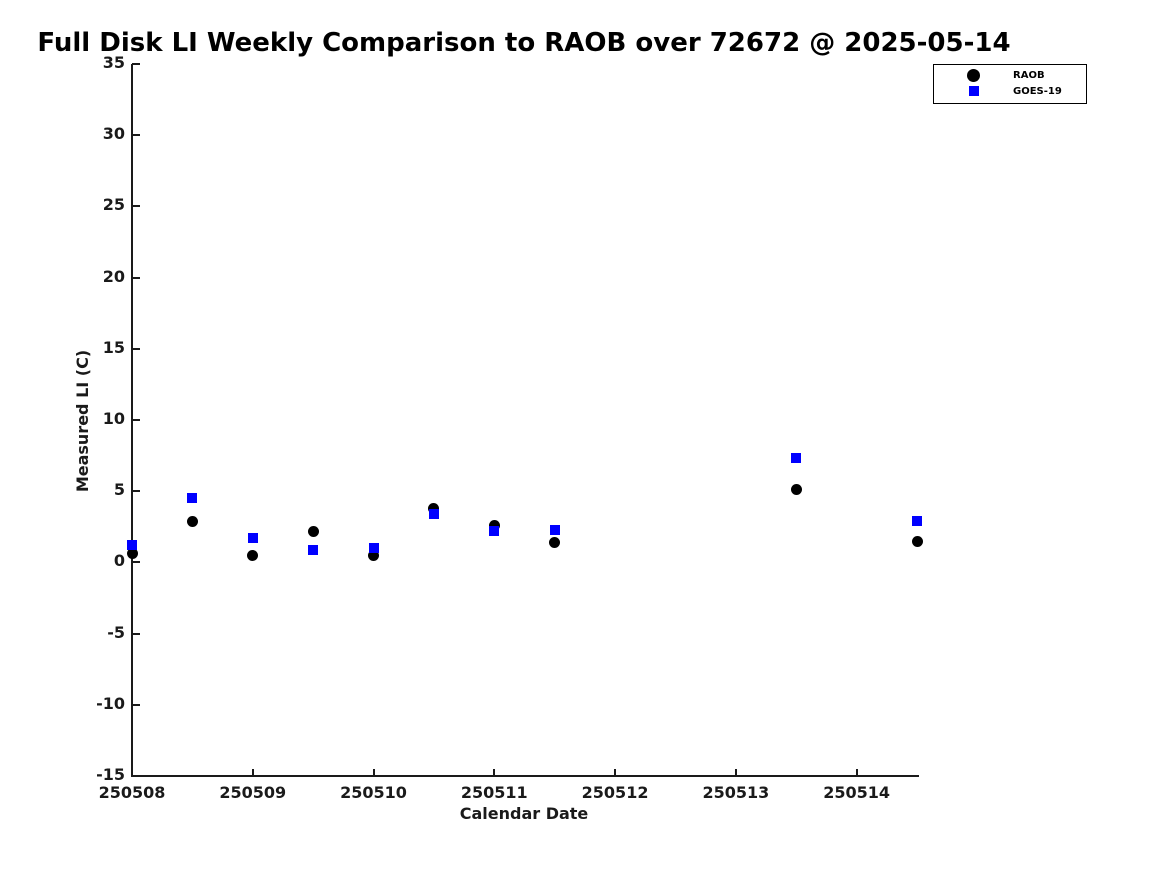 This screenshot has height=875, width=1167. What do you see at coordinates (110, 703) in the screenshot?
I see `y-tick-label: -10` at bounding box center [110, 703].